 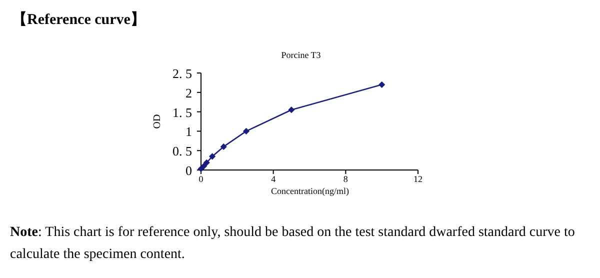 What do you see at coordinates (310, 191) in the screenshot?
I see `x-axis-title: Concentration(ng/ml)` at bounding box center [310, 191].